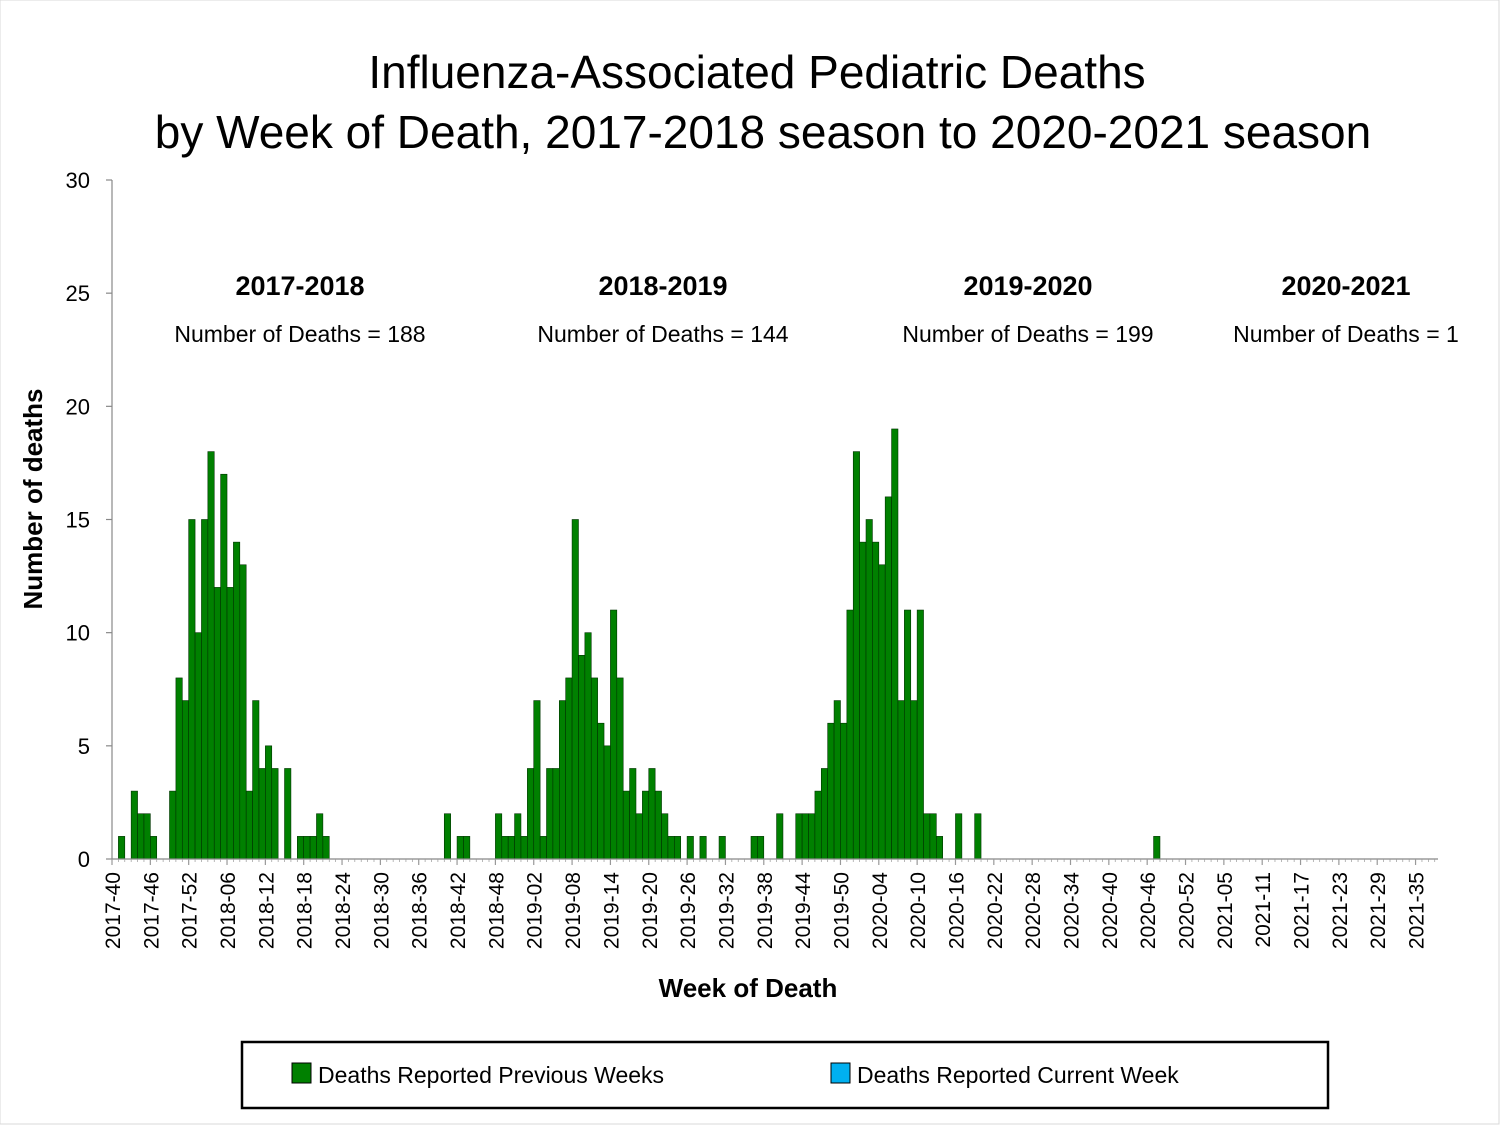 The width and height of the screenshot is (1500, 1125). Describe the element at coordinates (840, 1073) in the screenshot. I see `legend-swatch-current` at that location.